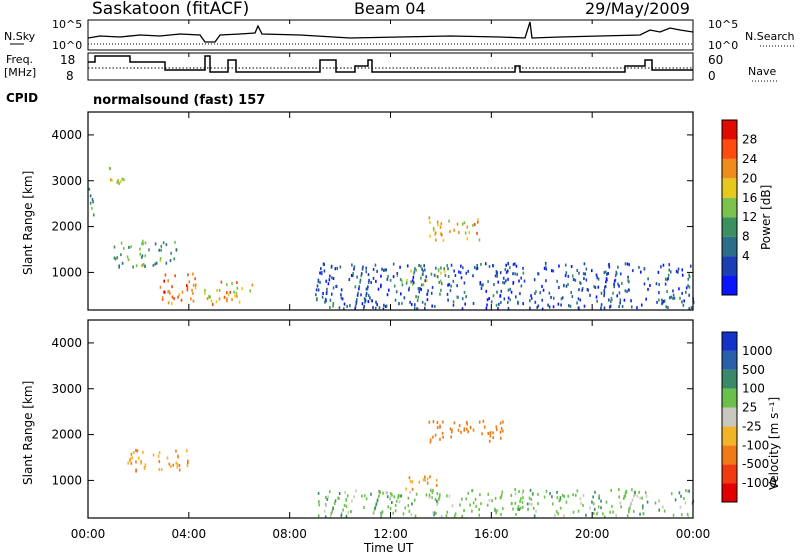 The image size is (800, 558). I want to click on velocity-scale-label: Velocity [m s⁻¹], so click(774, 443).